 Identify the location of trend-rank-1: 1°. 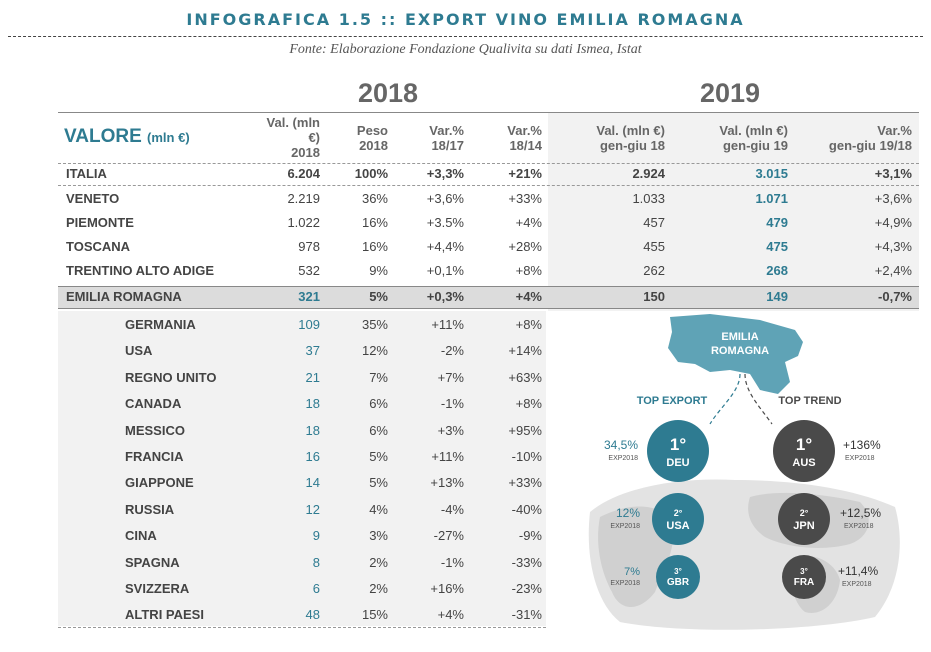
(804, 444).